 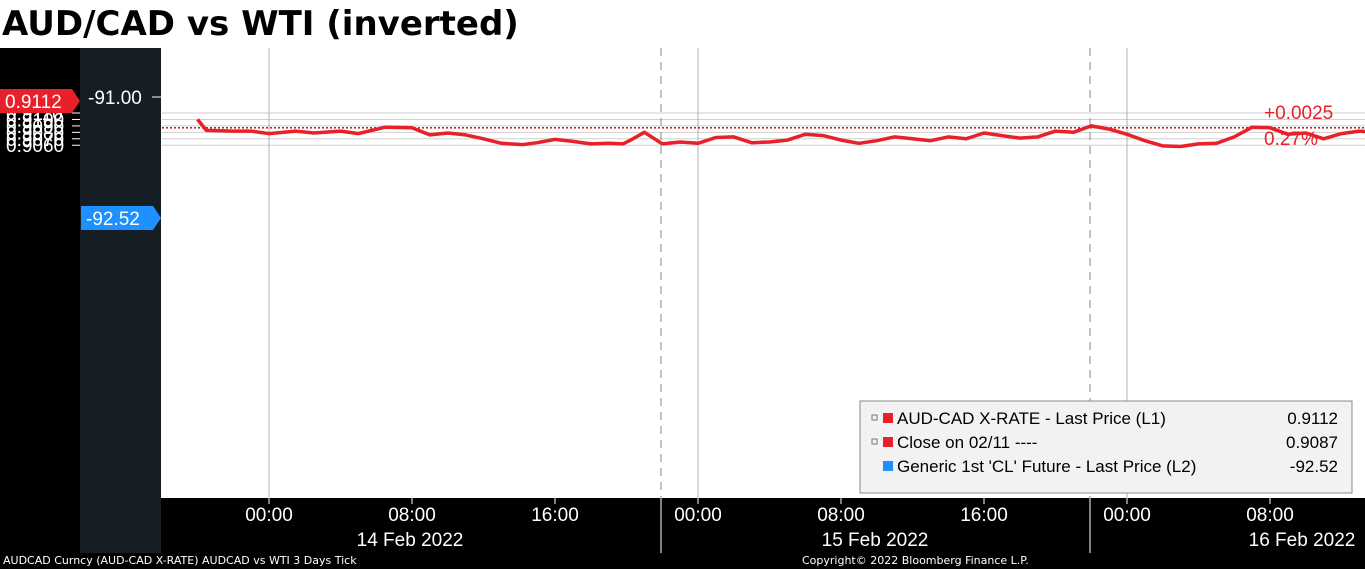 I want to click on footer-copyright: Copyright© 2022 Bloomberg Finance L.P., so click(x=915, y=560).